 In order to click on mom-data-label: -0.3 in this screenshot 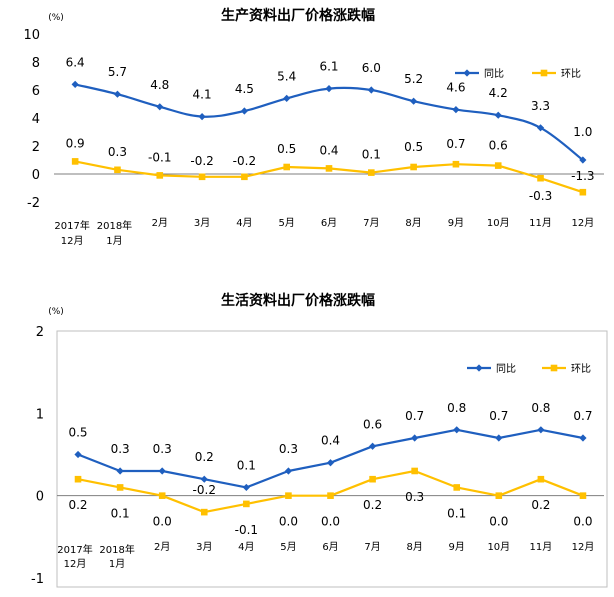, I will do `click(540, 196)`.